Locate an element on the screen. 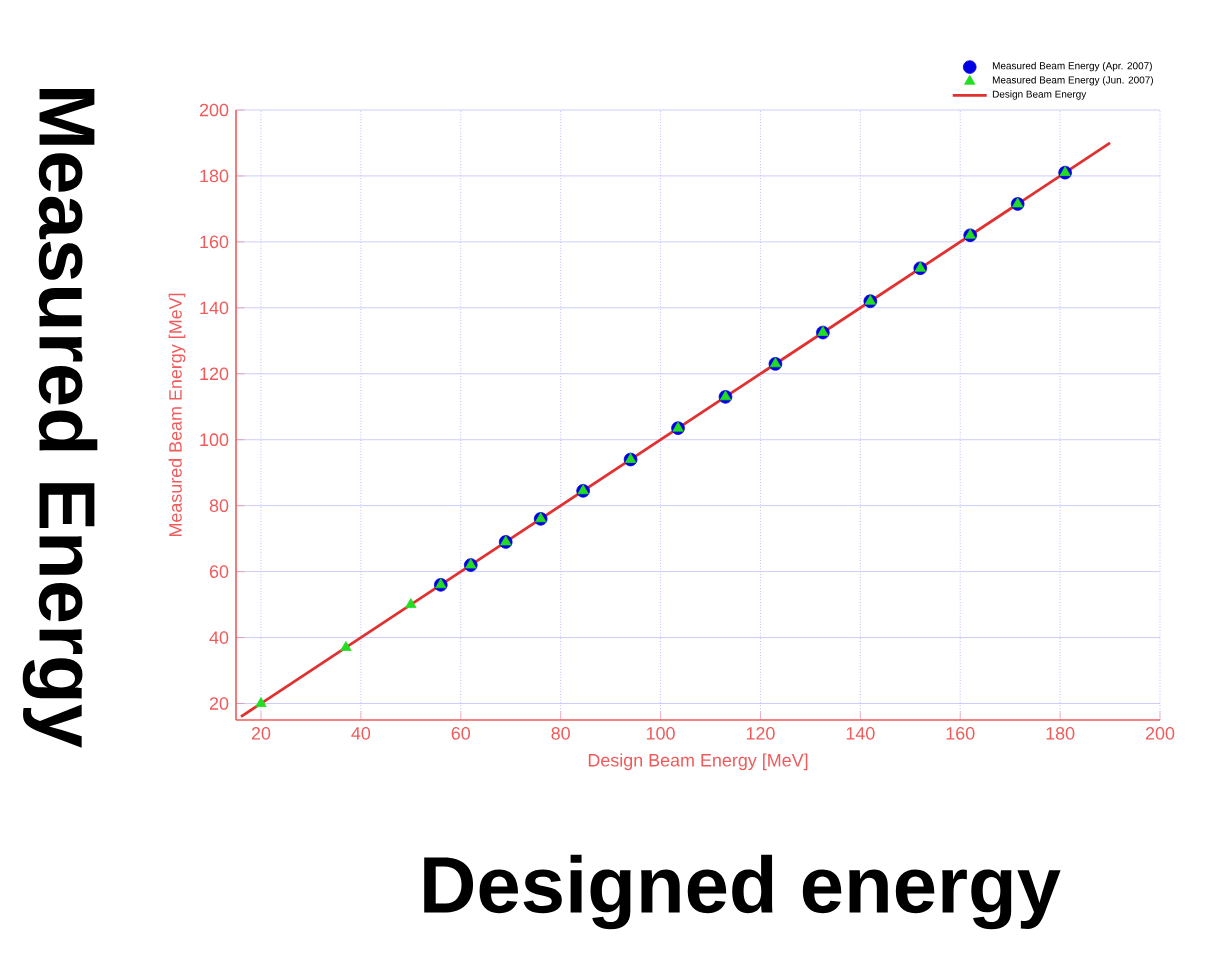  y-tick-label: 60 is located at coordinates (219, 571).